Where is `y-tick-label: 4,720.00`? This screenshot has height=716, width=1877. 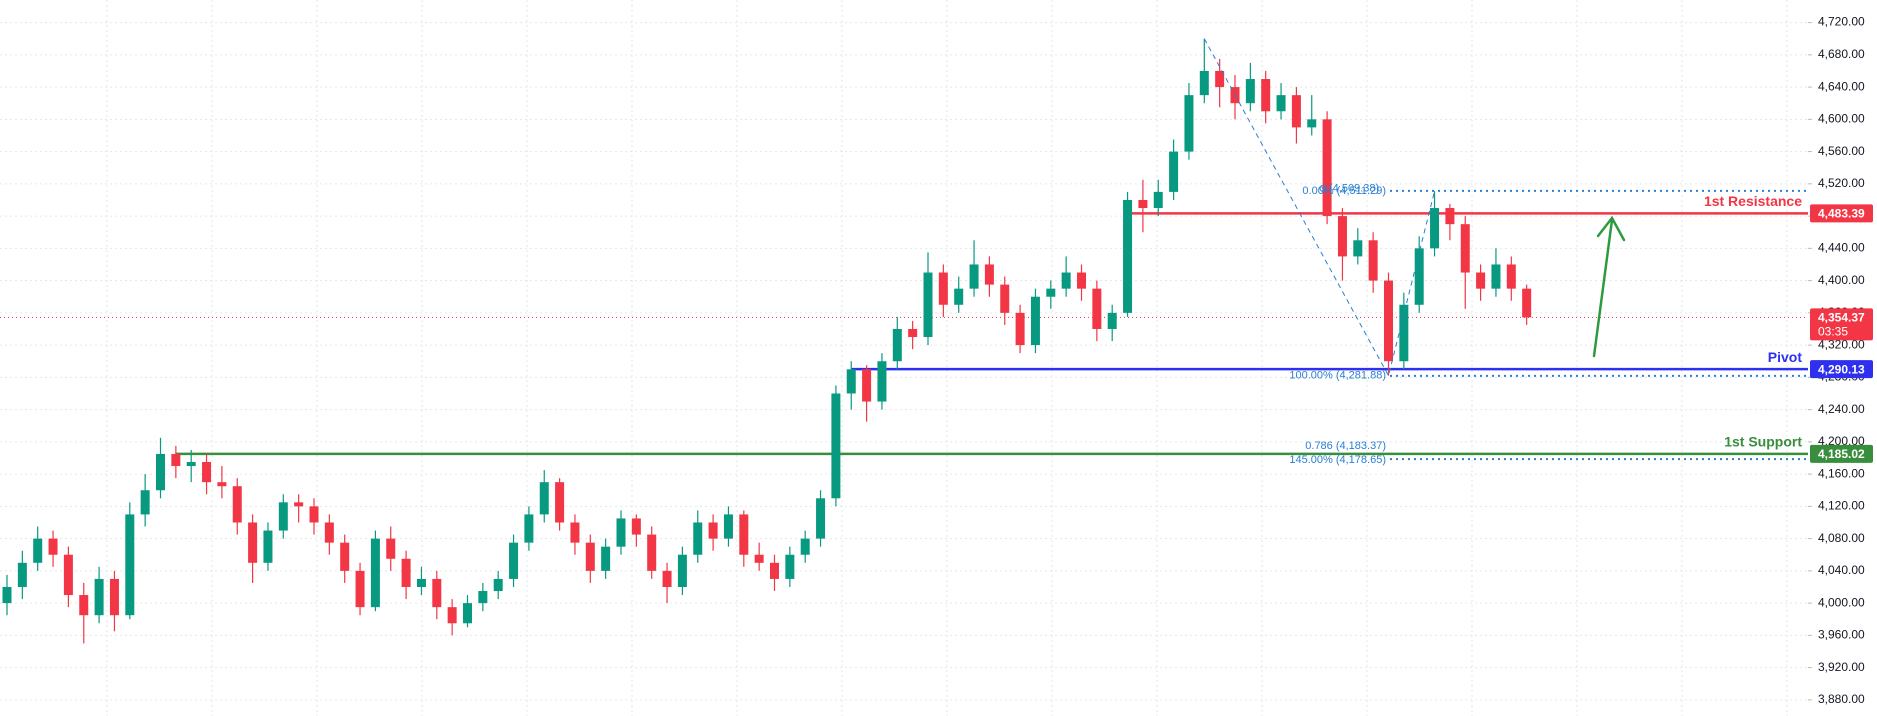 y-tick-label: 4,720.00 is located at coordinates (1841, 22).